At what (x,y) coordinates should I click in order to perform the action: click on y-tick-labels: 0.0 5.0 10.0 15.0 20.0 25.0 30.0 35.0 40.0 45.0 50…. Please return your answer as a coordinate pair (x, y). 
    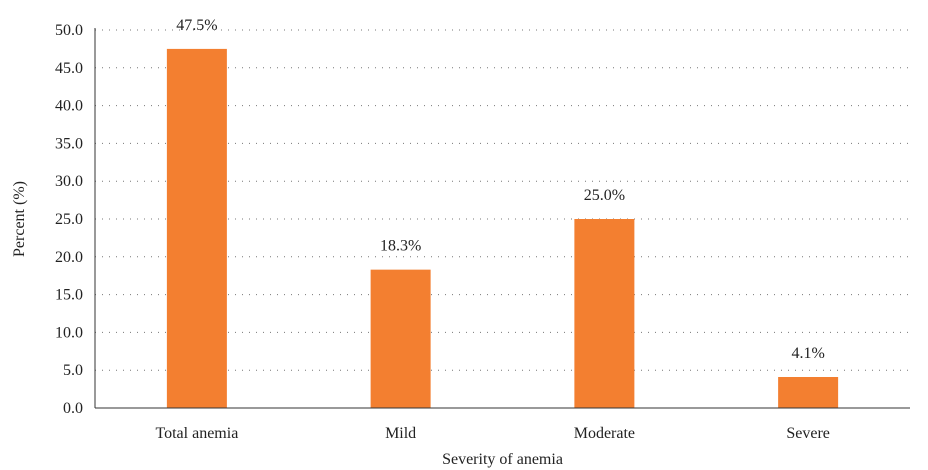
    Looking at the image, I should click on (69, 219).